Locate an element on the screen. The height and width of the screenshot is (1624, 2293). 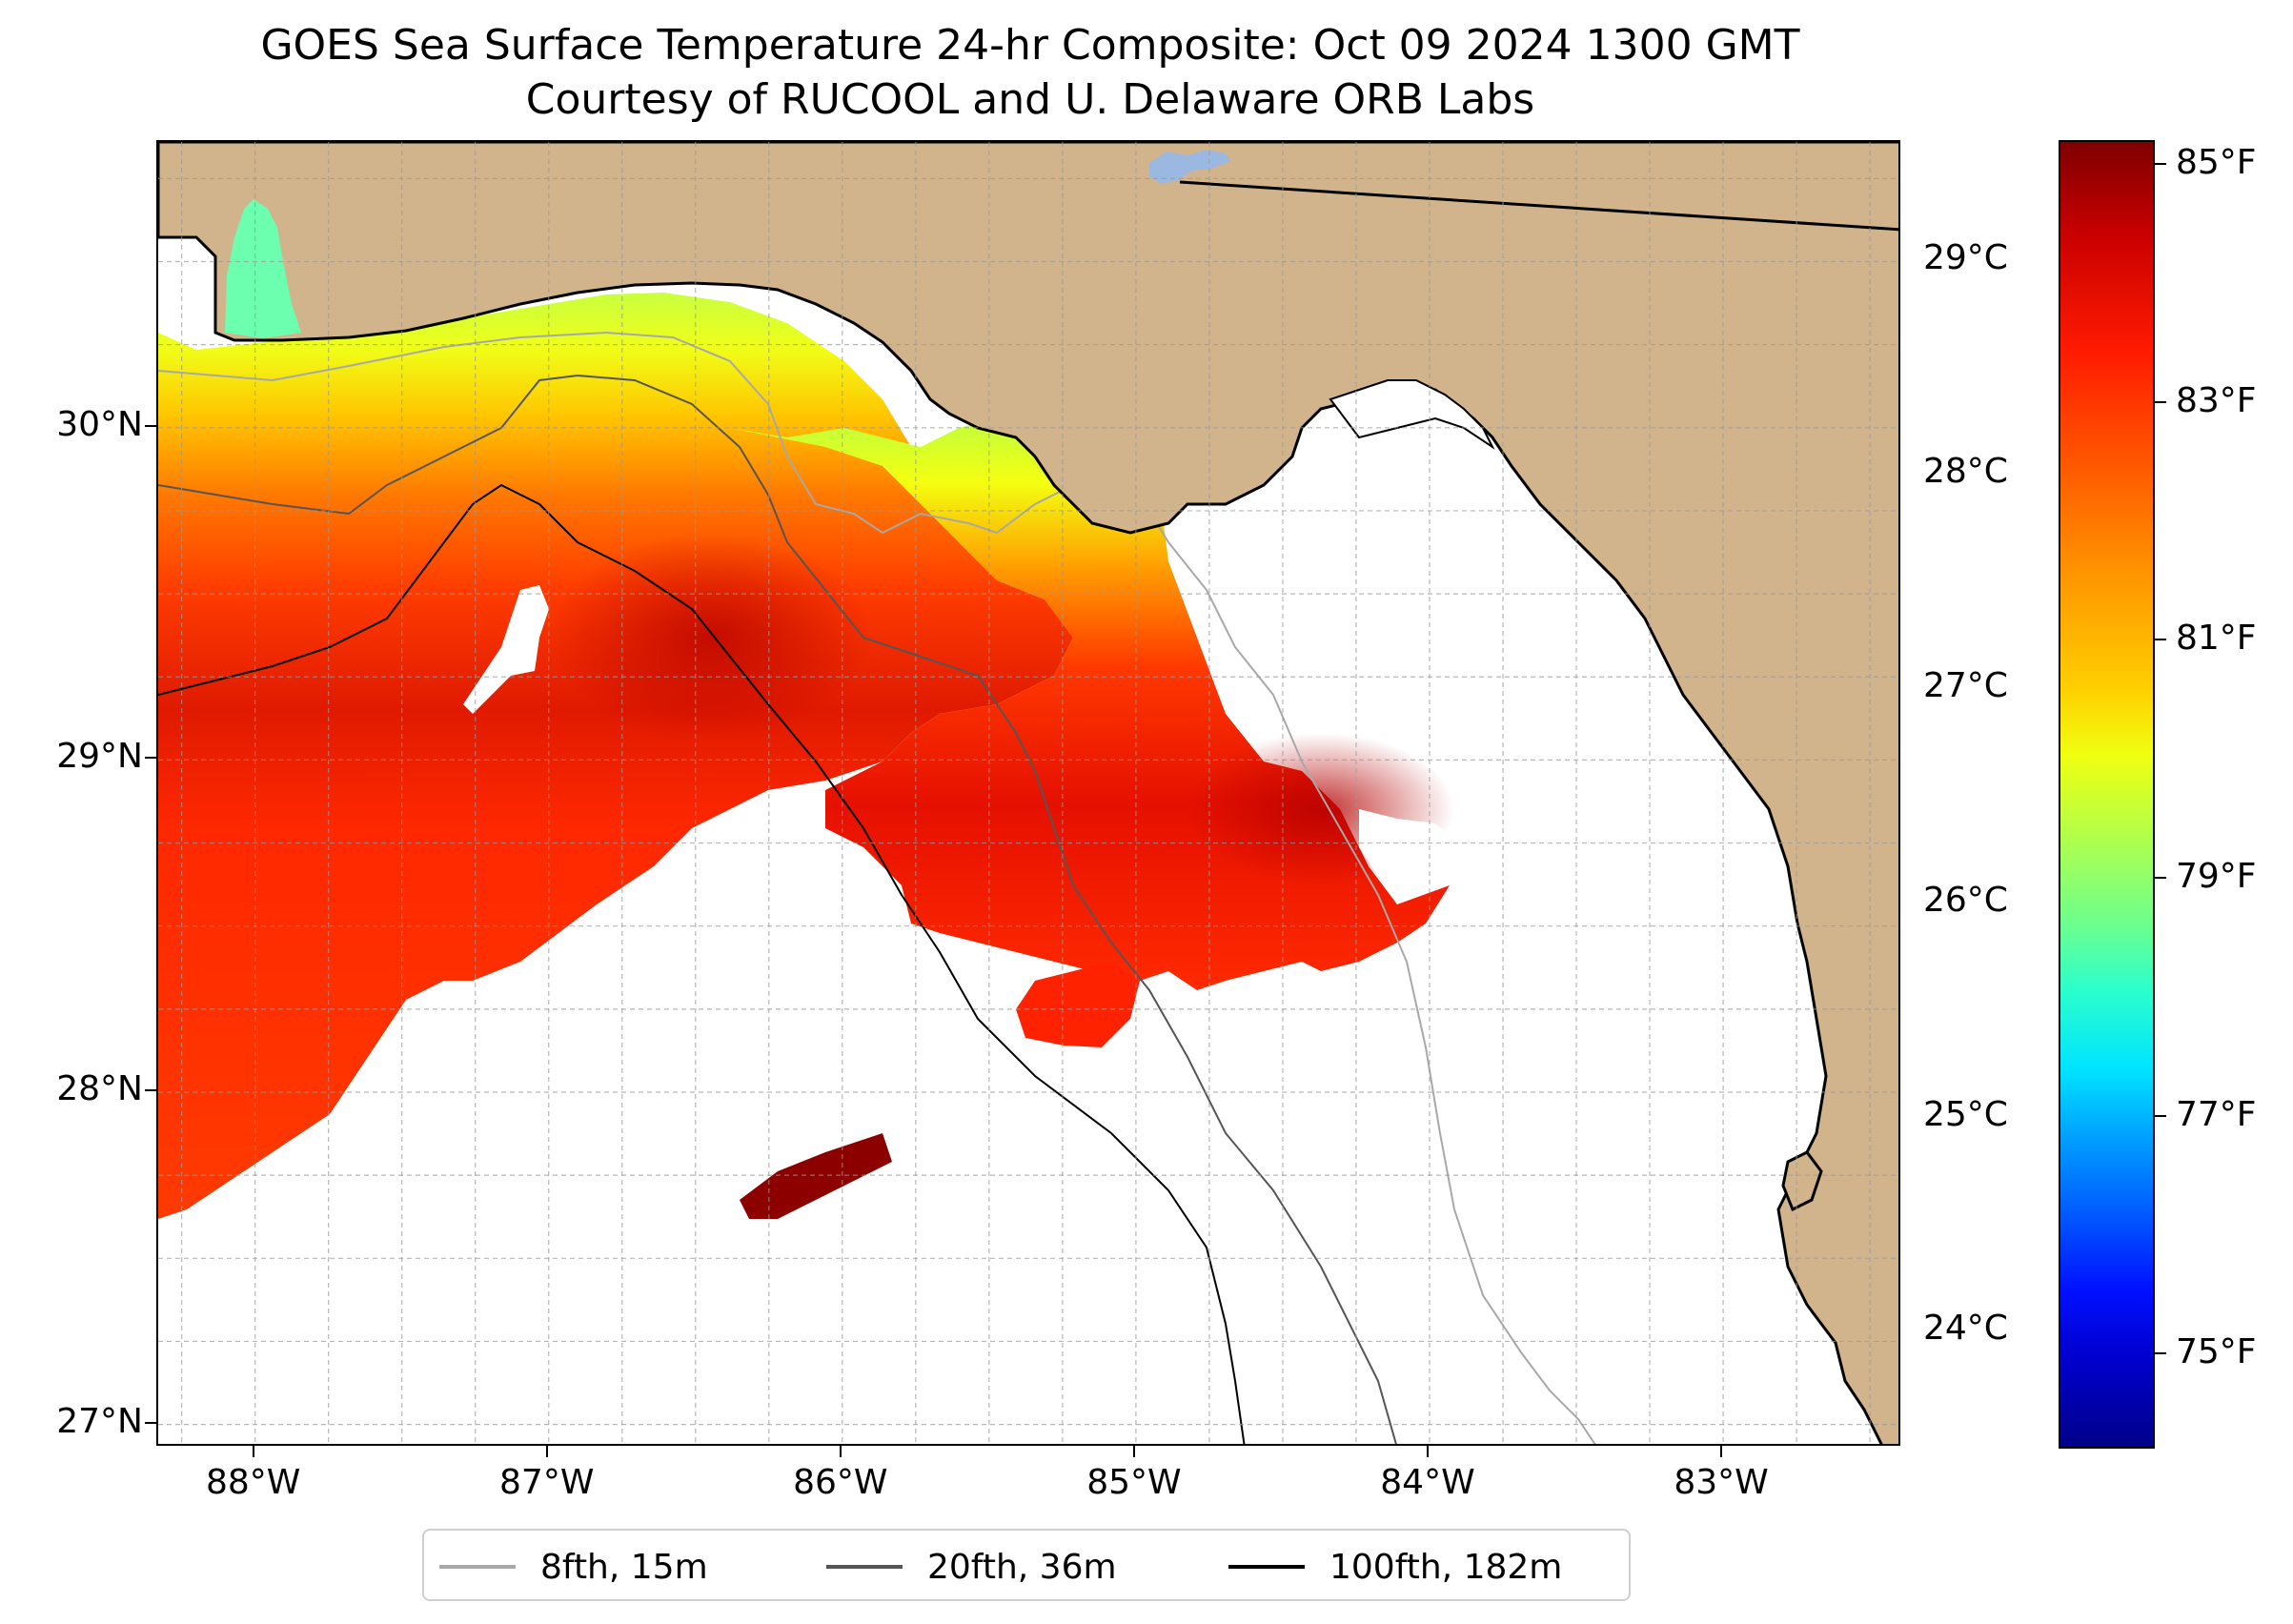
lat-tick-label: 30°N is located at coordinates (100, 424).